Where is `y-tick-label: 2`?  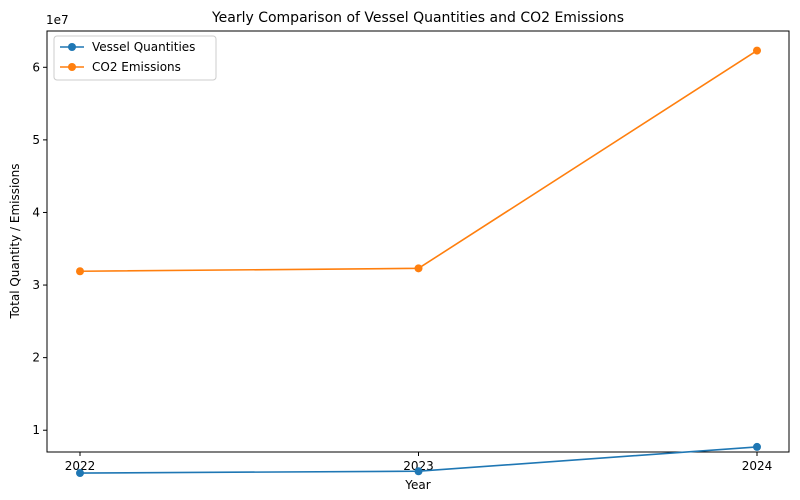
y-tick-label: 2 is located at coordinates (36, 358).